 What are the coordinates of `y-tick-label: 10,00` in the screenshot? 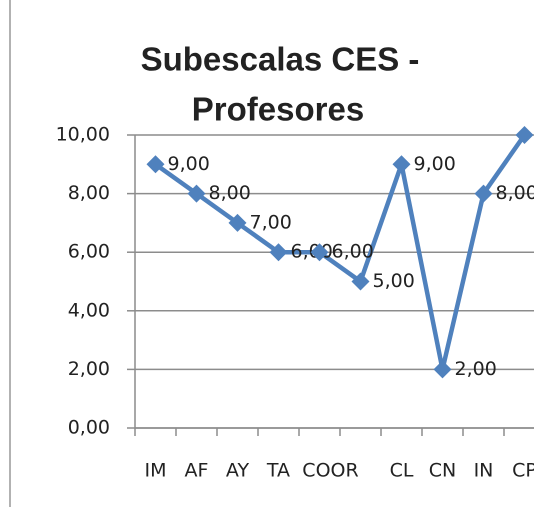 It's located at (83, 135).